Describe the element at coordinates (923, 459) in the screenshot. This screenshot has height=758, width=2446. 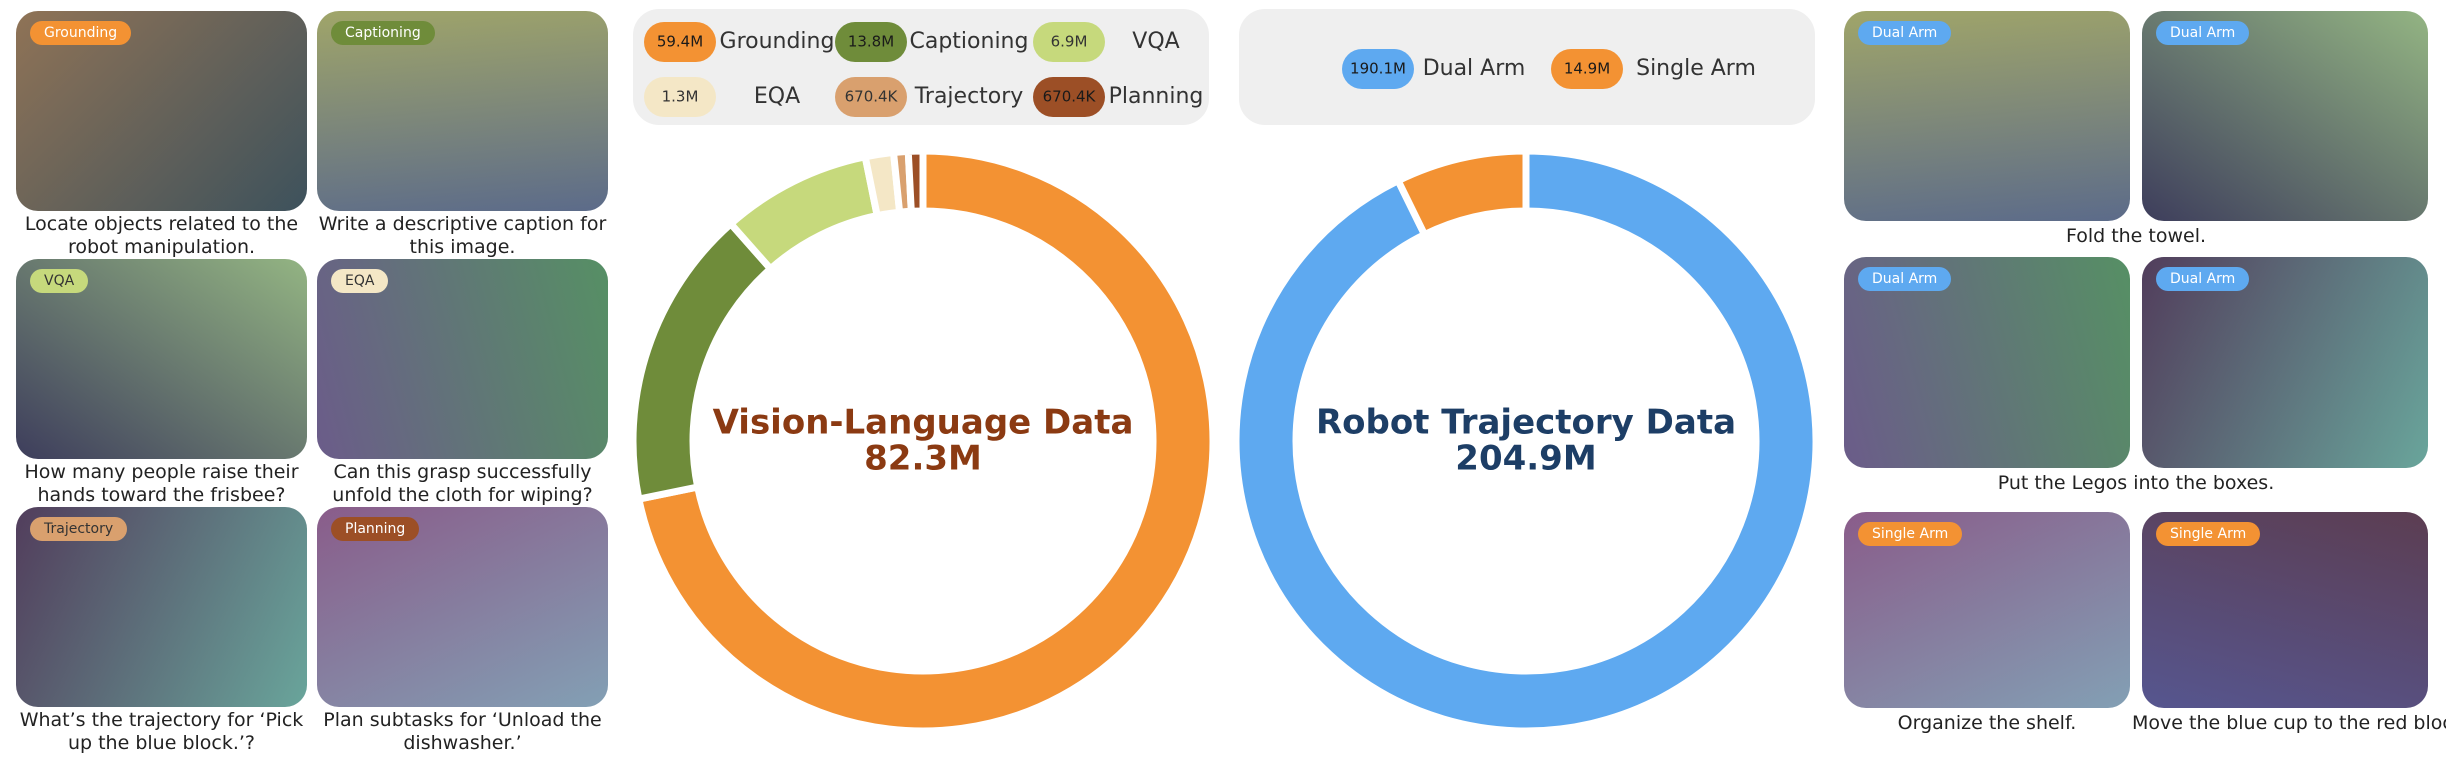
I see `chart-total: 82.3M` at that location.